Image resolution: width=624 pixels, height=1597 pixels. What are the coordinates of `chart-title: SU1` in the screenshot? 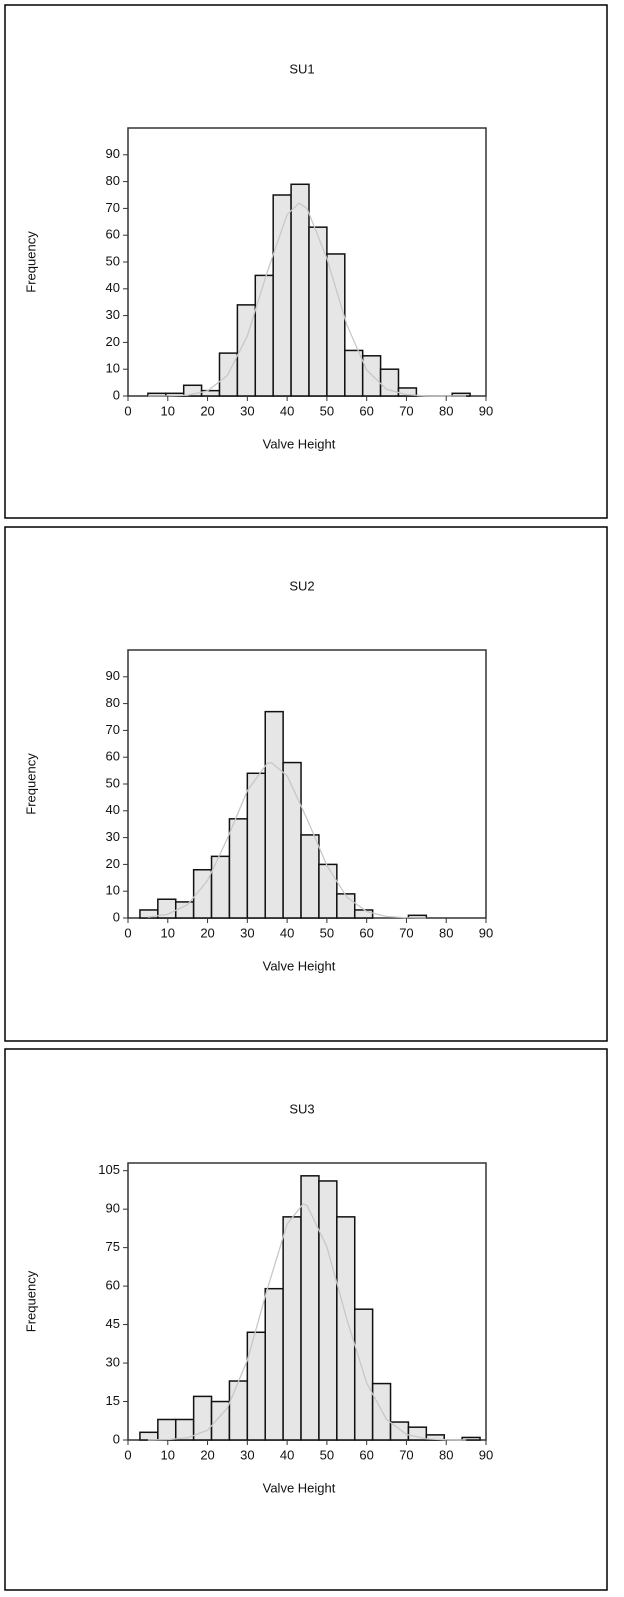 It's located at (301, 68).